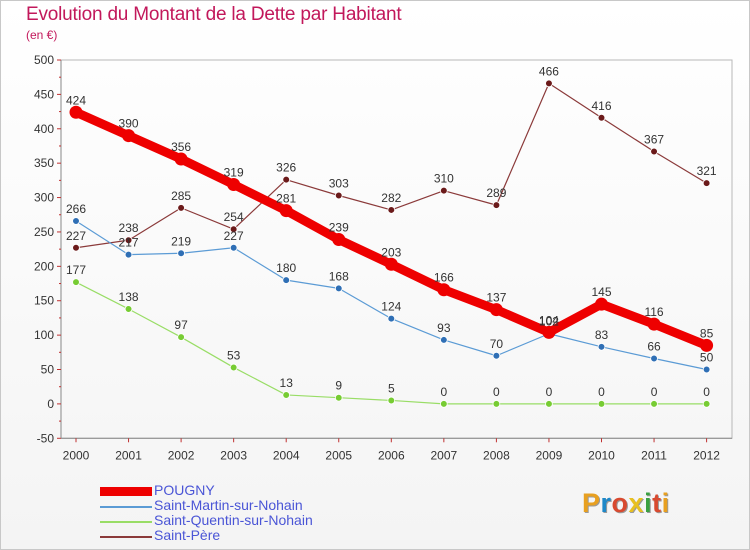 The height and width of the screenshot is (550, 750). Describe the element at coordinates (444, 328) in the screenshot. I see `data-label: 93` at that location.